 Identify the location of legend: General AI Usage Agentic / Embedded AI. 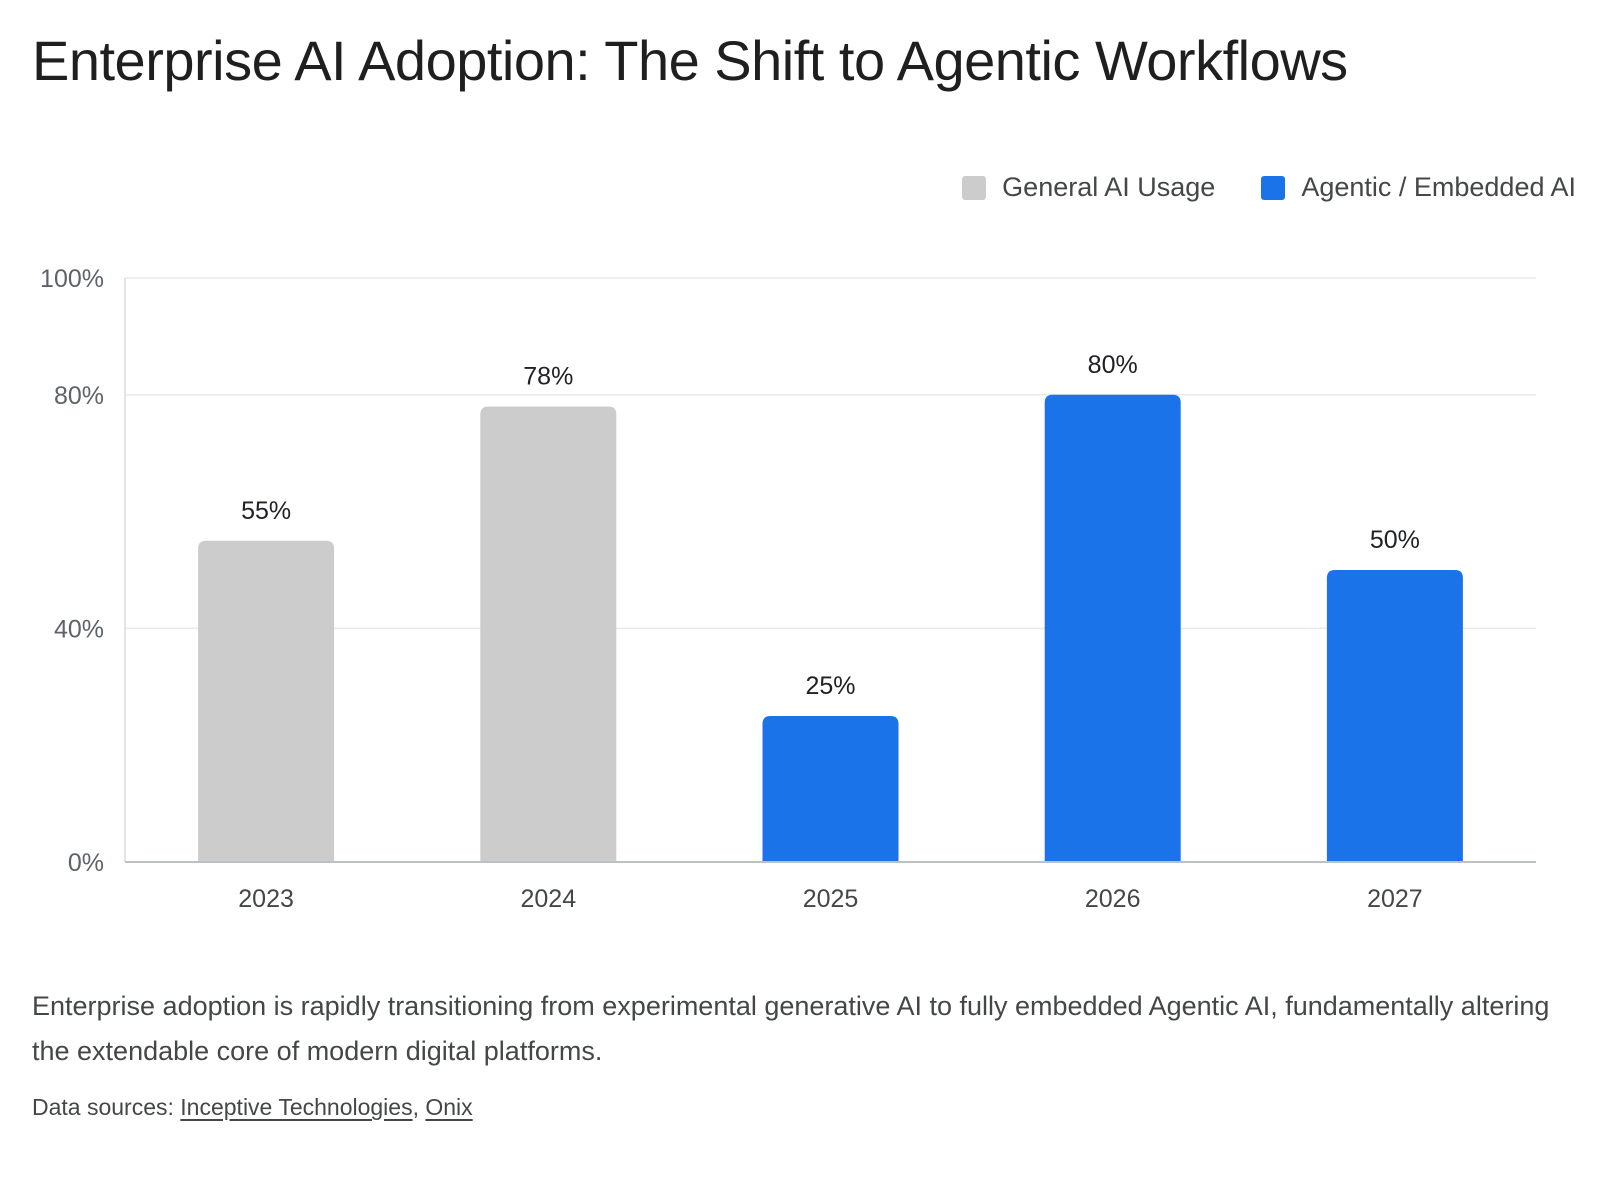
(1269, 187).